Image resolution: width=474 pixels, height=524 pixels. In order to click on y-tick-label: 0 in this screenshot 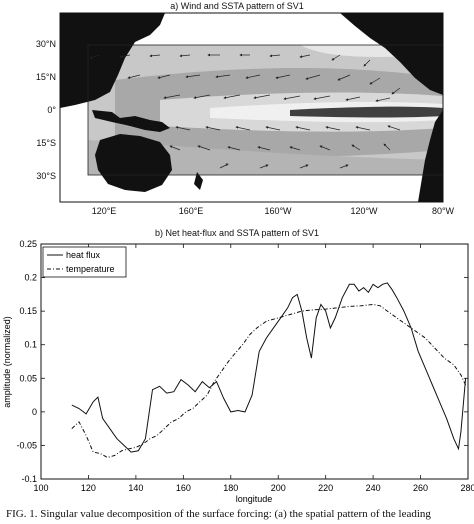, I will do `click(34, 412)`.